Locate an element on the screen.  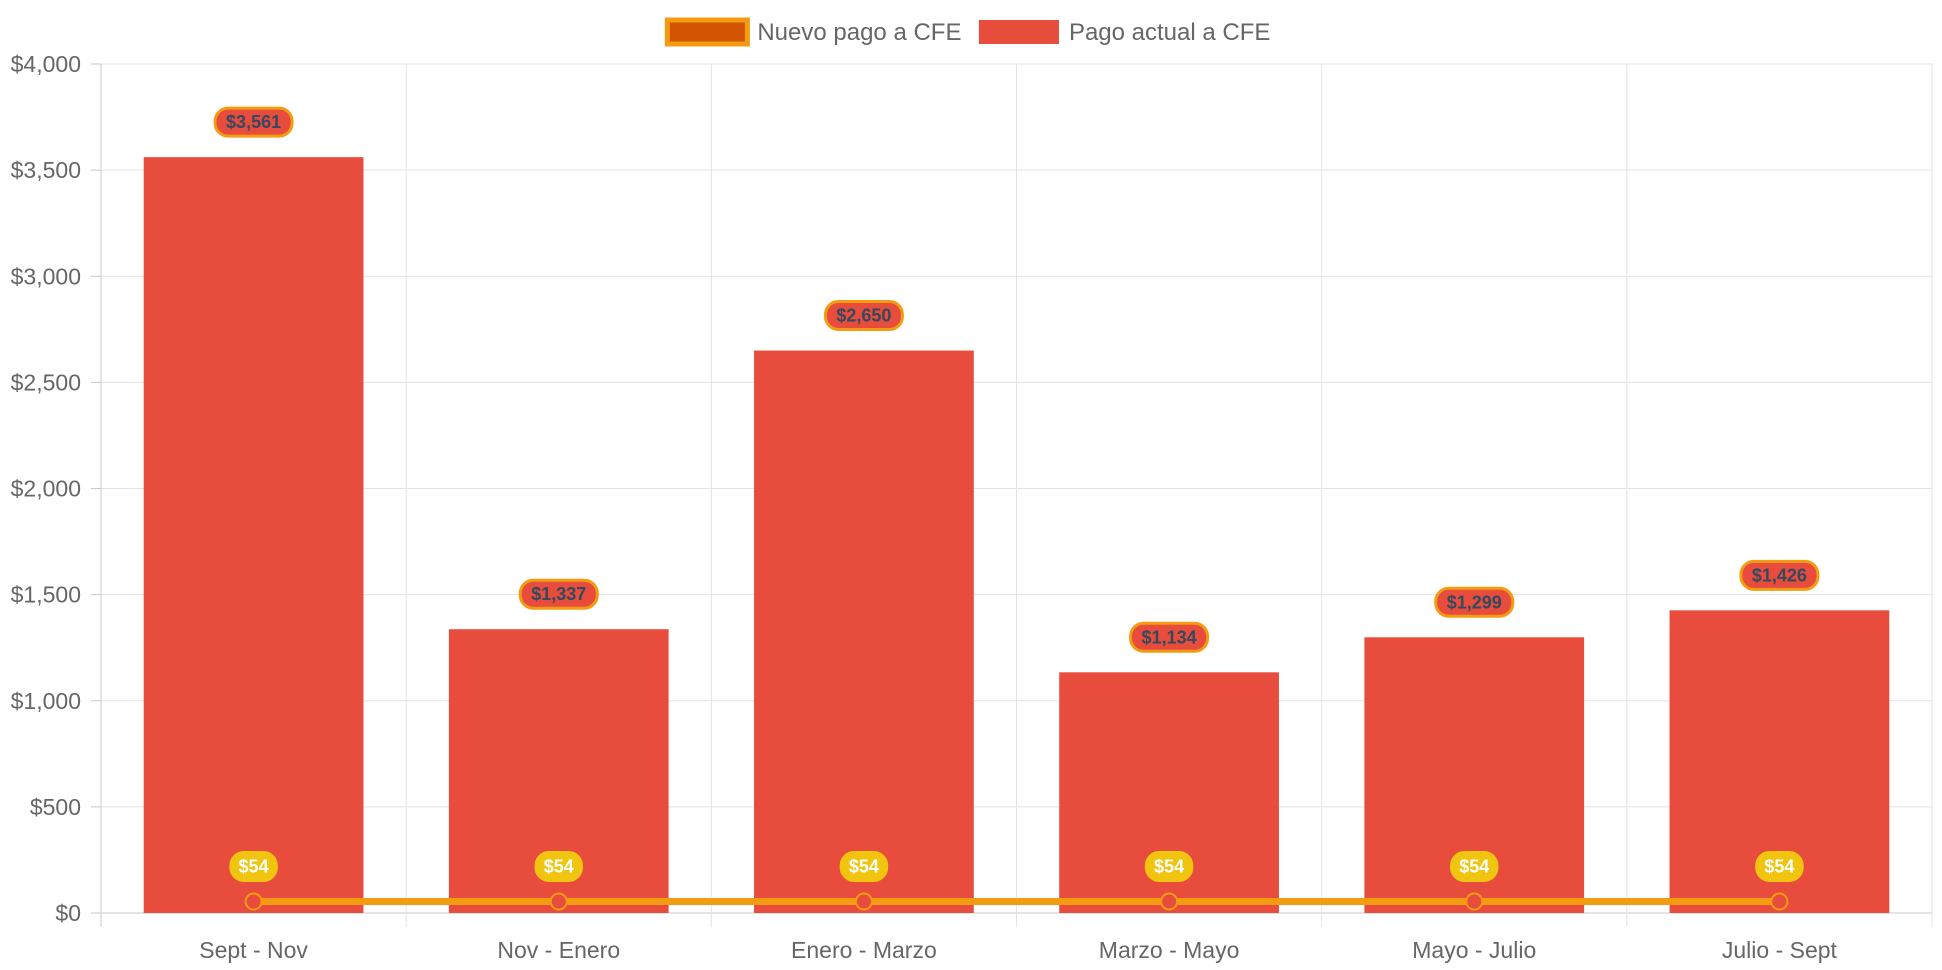
line-series is located at coordinates (1016, 901).